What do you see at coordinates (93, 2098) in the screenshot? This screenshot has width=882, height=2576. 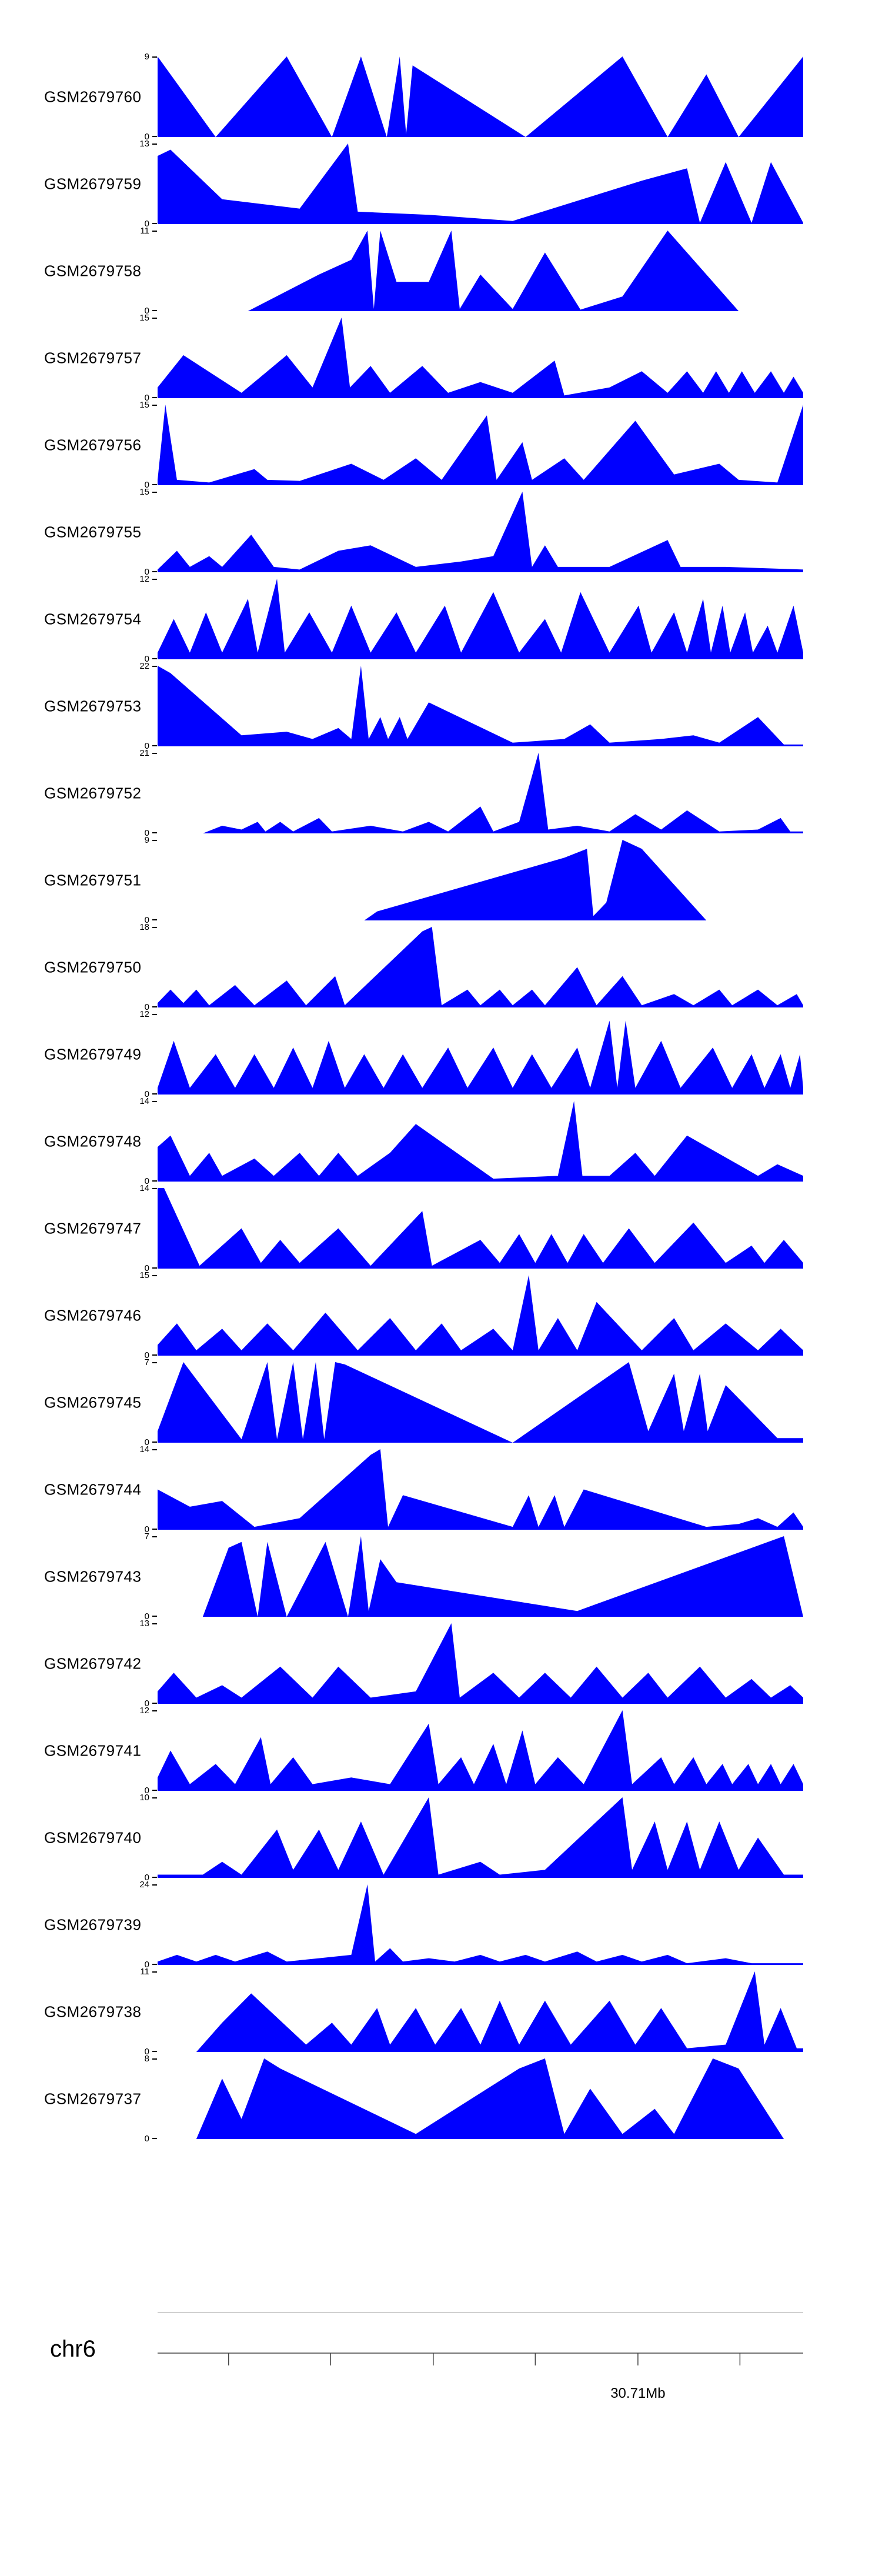 I see `track-label: GSM2679737` at bounding box center [93, 2098].